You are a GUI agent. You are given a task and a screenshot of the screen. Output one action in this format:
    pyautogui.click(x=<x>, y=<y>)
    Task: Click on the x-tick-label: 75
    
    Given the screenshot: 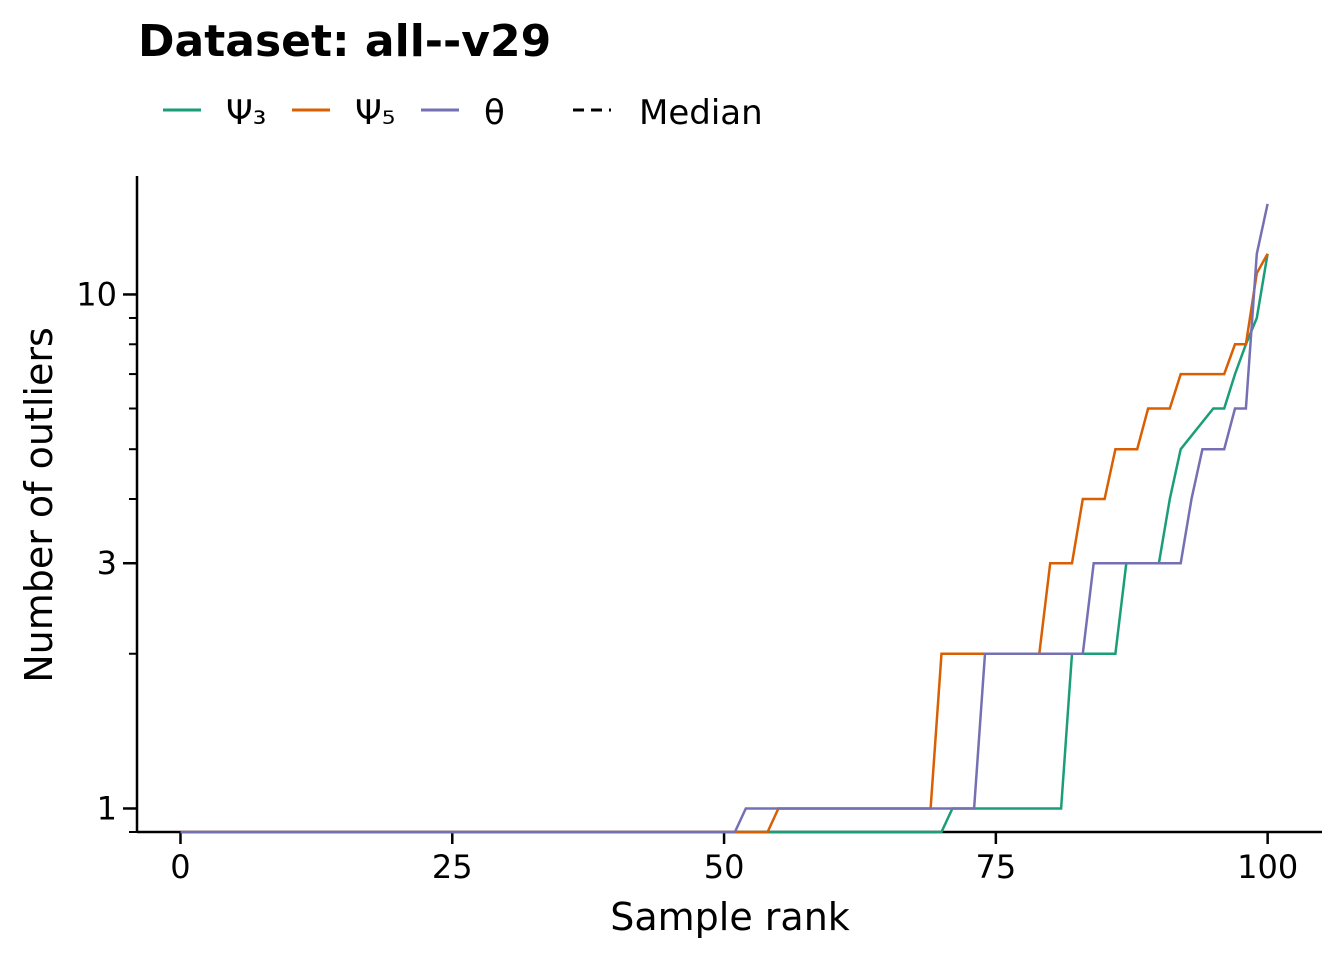 What is the action you would take?
    pyautogui.click(x=995, y=867)
    